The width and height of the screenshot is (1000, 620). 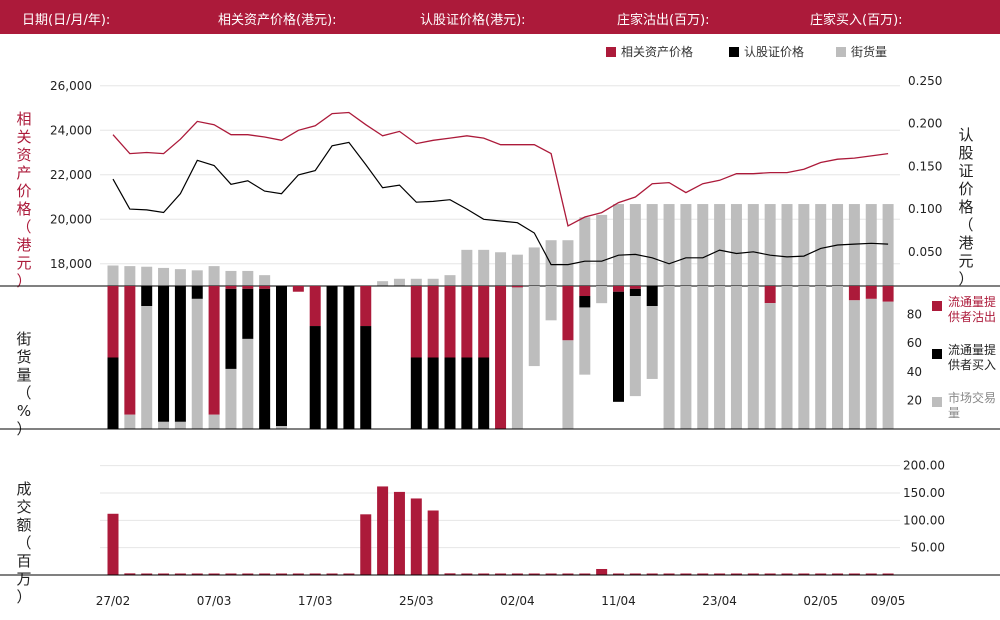 What do you see at coordinates (24, 357) in the screenshot?
I see `axis-title-char: 货` at bounding box center [24, 357].